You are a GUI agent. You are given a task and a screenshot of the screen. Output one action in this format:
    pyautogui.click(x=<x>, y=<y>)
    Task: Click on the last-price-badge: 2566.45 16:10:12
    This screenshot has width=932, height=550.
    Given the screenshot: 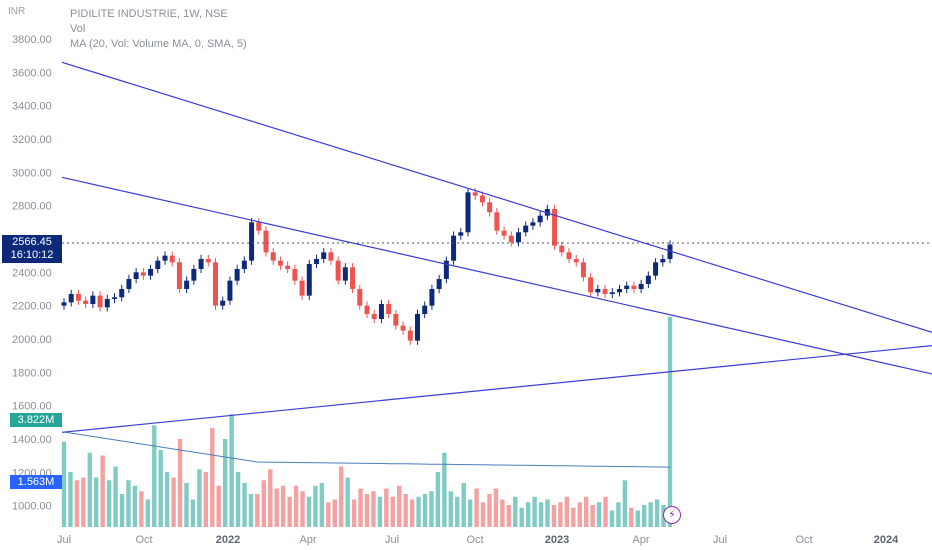 What is the action you would take?
    pyautogui.click(x=32, y=249)
    